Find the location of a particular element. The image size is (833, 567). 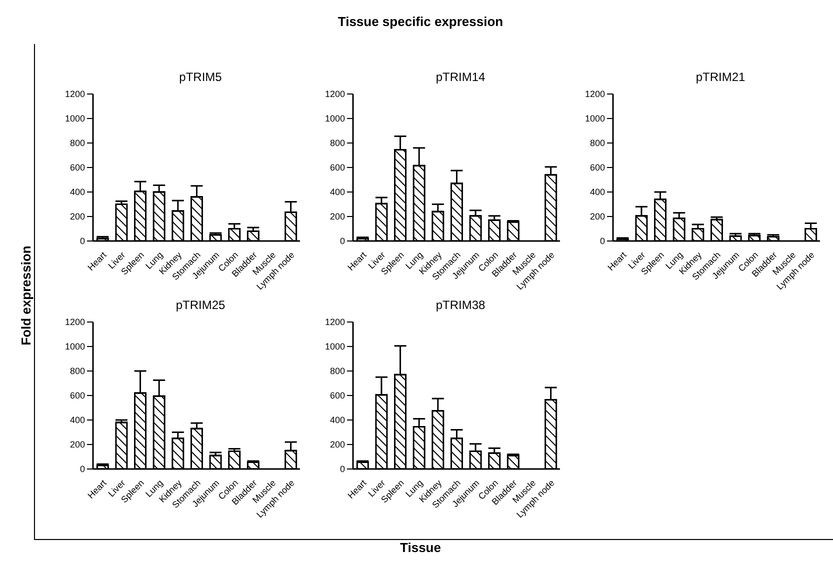

text: Fold expression is located at coordinates (26, 296).